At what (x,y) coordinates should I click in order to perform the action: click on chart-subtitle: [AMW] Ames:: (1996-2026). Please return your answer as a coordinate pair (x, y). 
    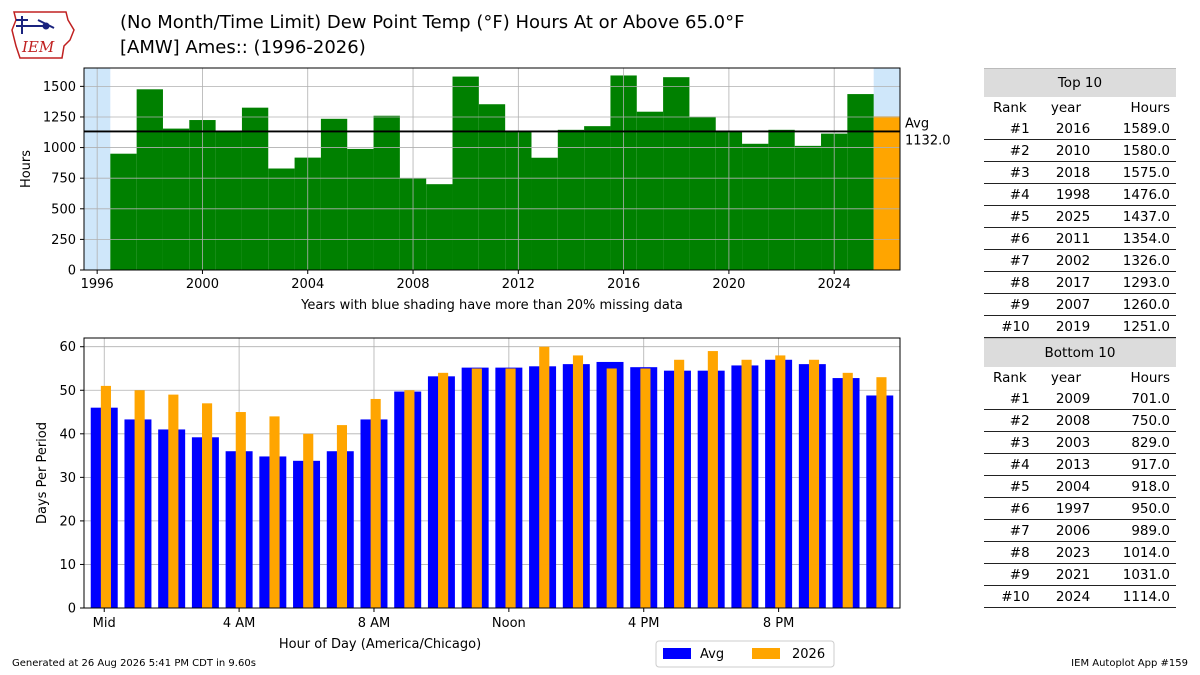
    Looking at the image, I should click on (243, 47).